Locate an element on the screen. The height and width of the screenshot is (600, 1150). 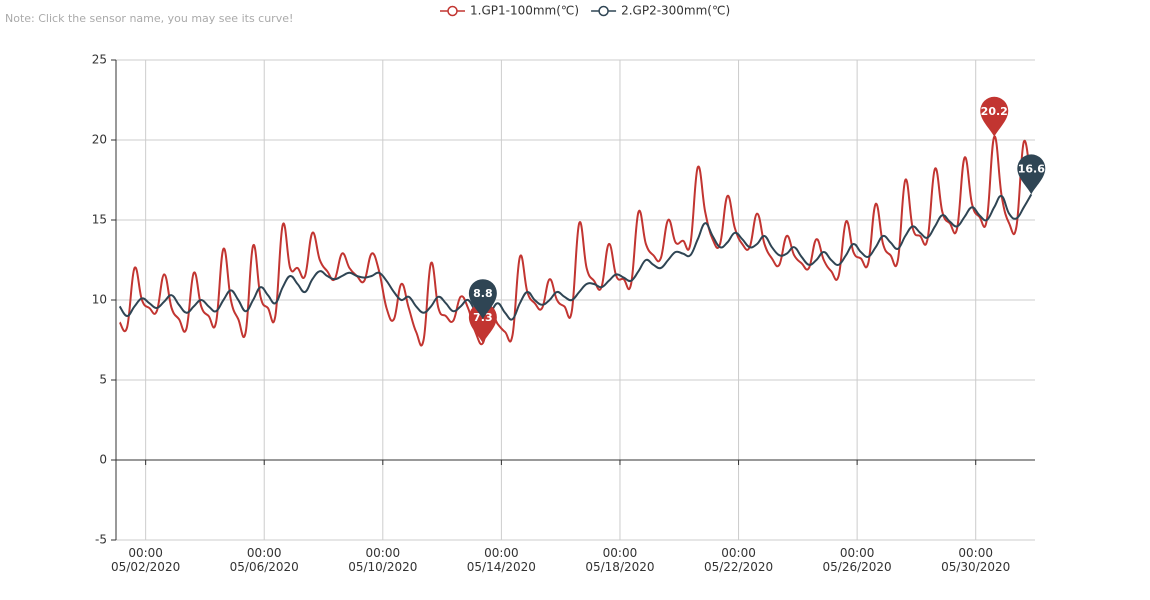
pin-label: 20.2 is located at coordinates (994, 111).